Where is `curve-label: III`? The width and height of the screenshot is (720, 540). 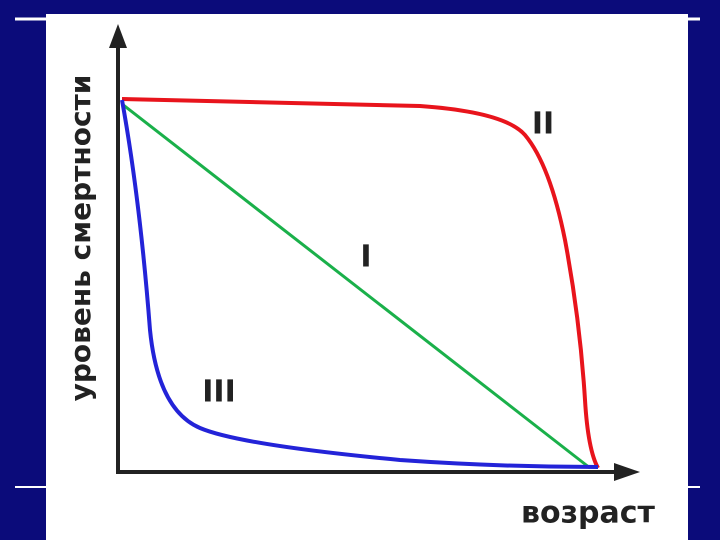
curve-label: III is located at coordinates (219, 392).